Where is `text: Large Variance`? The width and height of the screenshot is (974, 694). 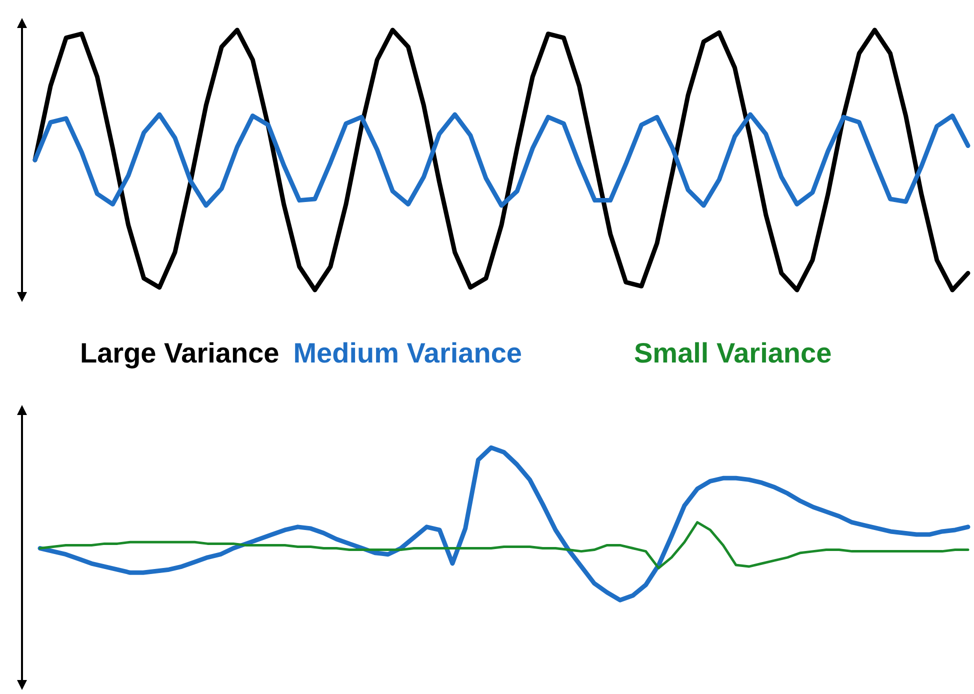 text: Large Variance is located at coordinates (180, 353).